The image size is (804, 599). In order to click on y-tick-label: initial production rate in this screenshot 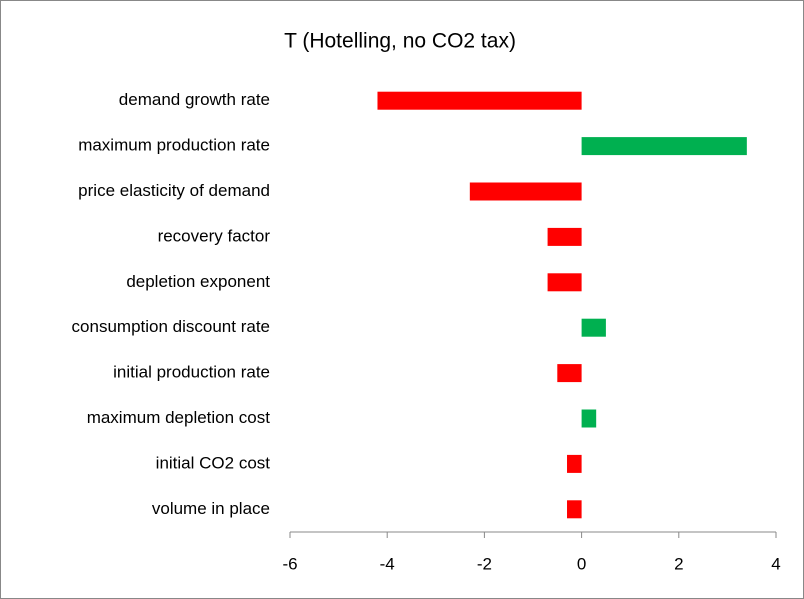, I will do `click(191, 372)`.